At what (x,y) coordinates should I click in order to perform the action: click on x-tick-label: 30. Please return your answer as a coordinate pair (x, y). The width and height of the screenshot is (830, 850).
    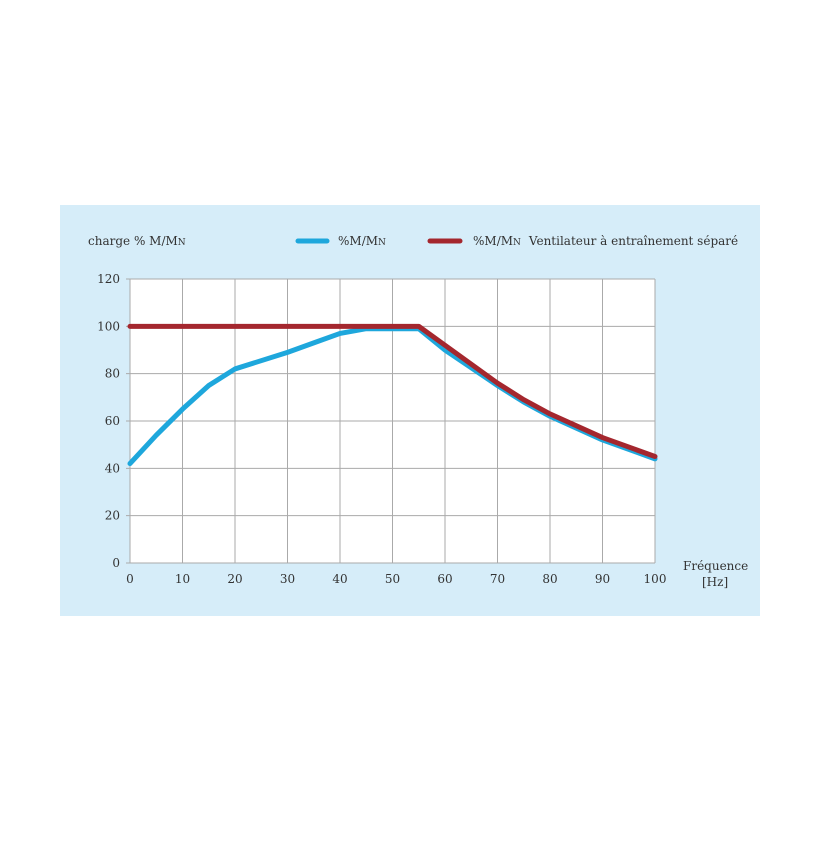
    Looking at the image, I should click on (287, 579).